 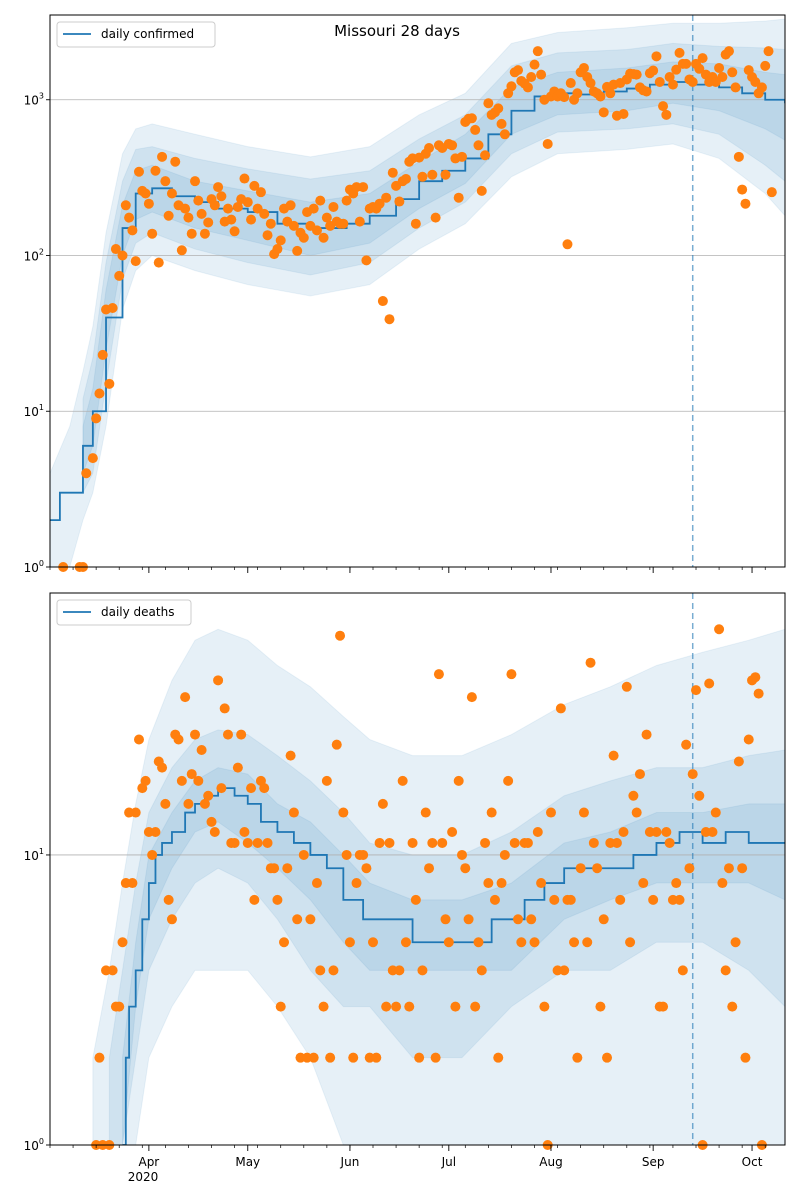 I want to click on year-label: 2020, so click(x=143, y=1177).